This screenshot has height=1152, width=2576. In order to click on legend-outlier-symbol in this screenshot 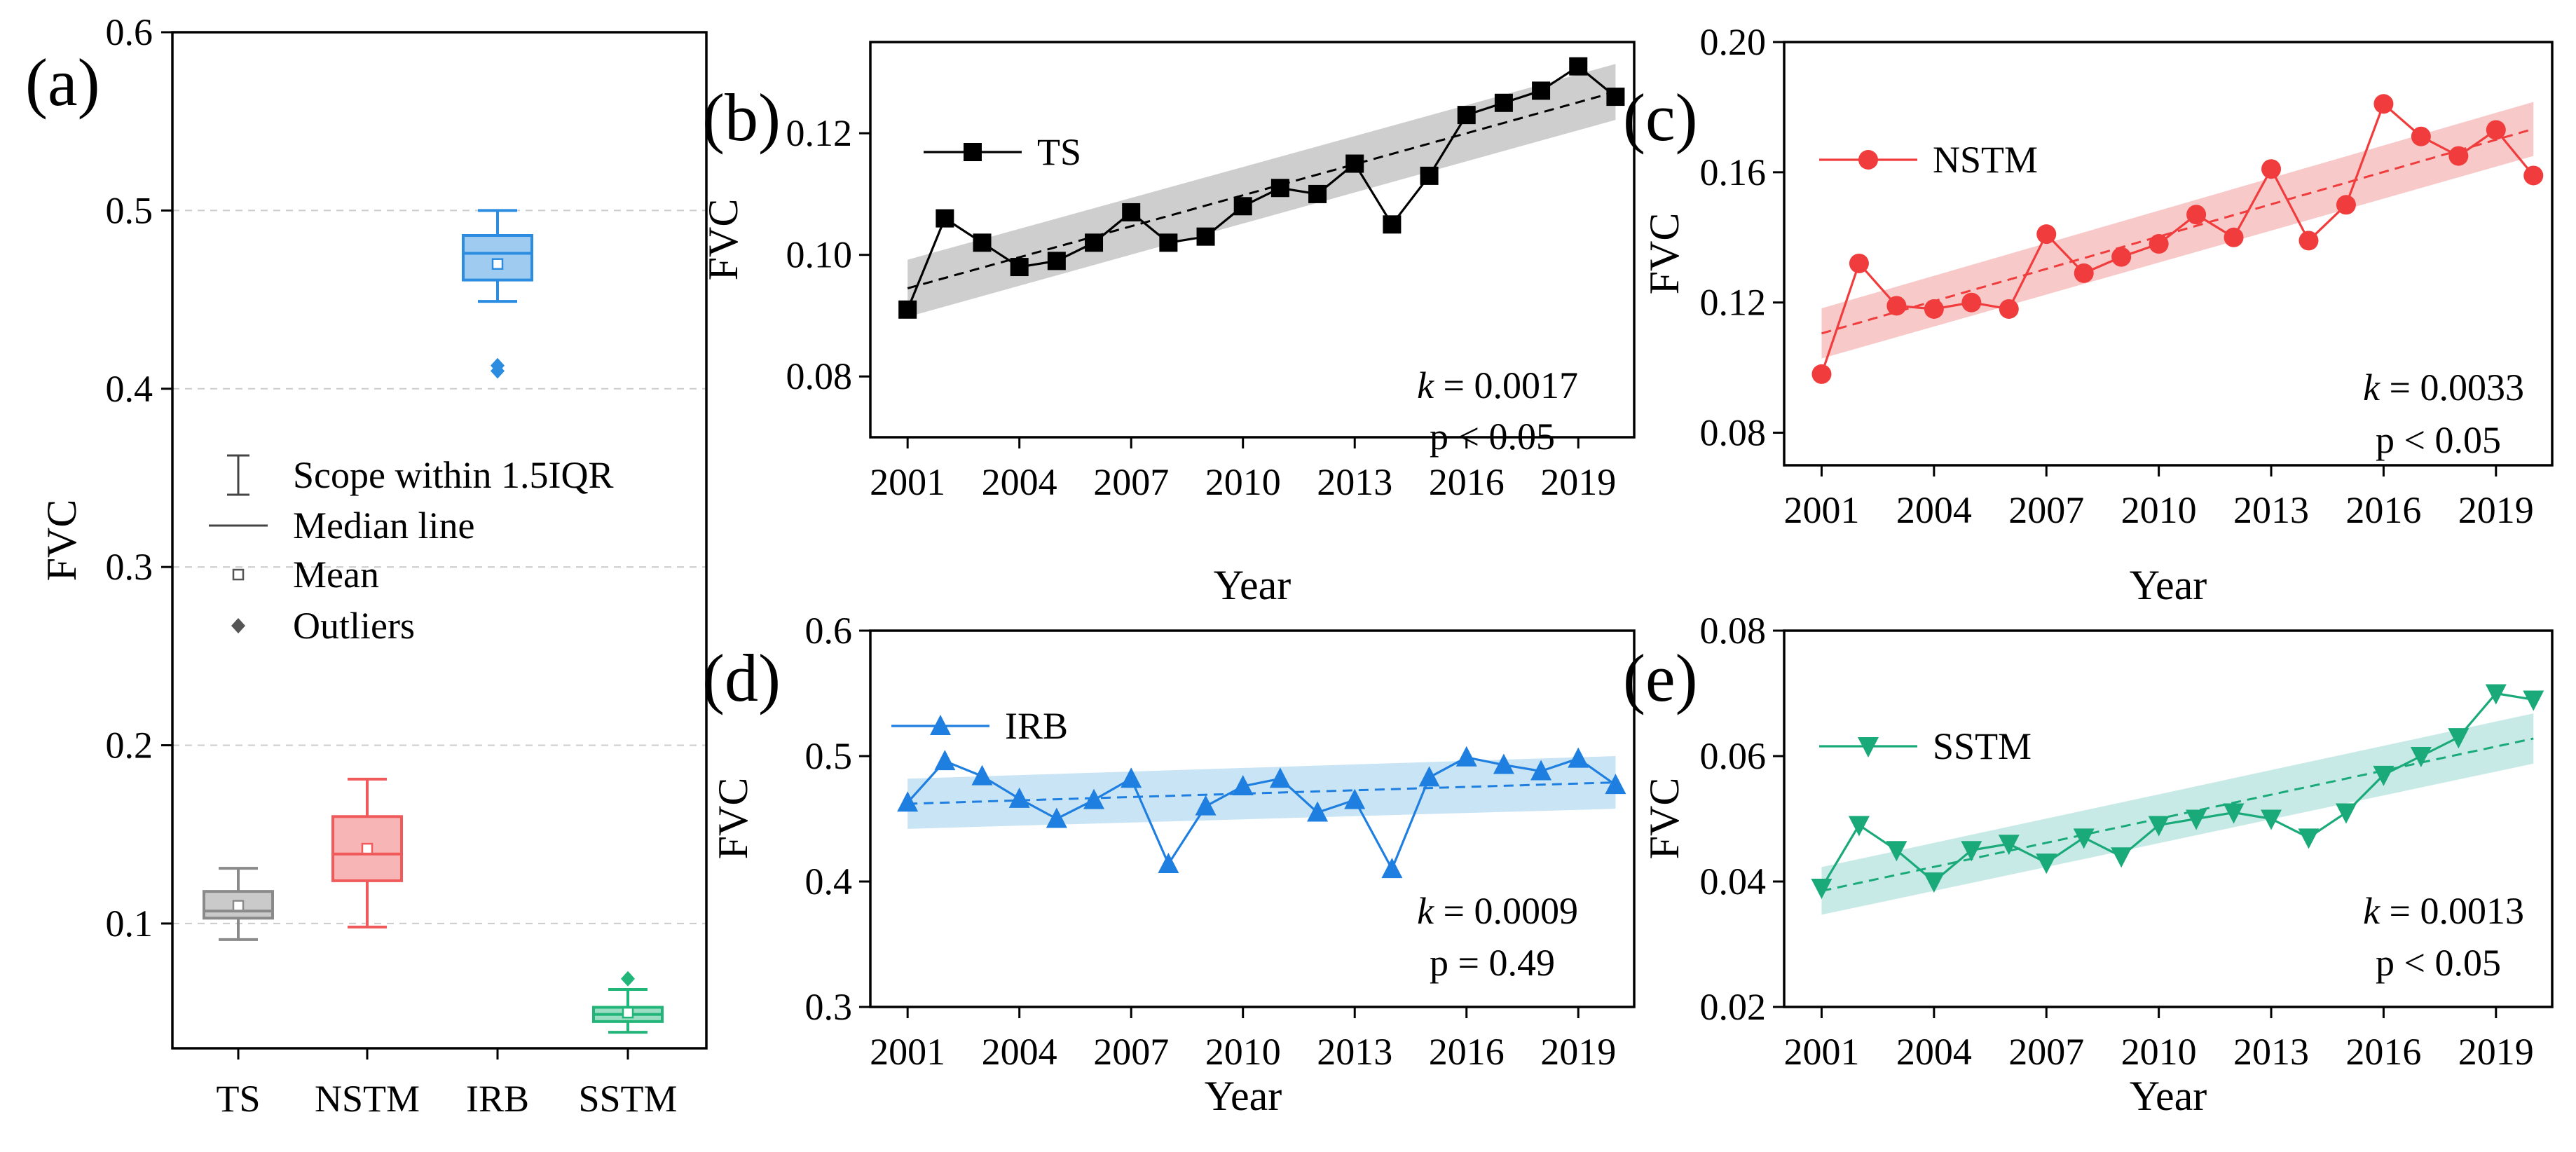, I will do `click(238, 625)`.